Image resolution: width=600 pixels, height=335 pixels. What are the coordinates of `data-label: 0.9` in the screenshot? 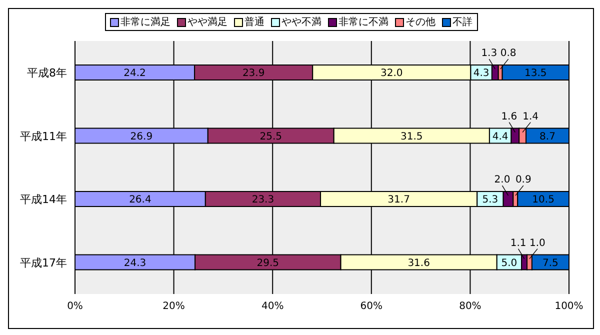 It's located at (523, 180).